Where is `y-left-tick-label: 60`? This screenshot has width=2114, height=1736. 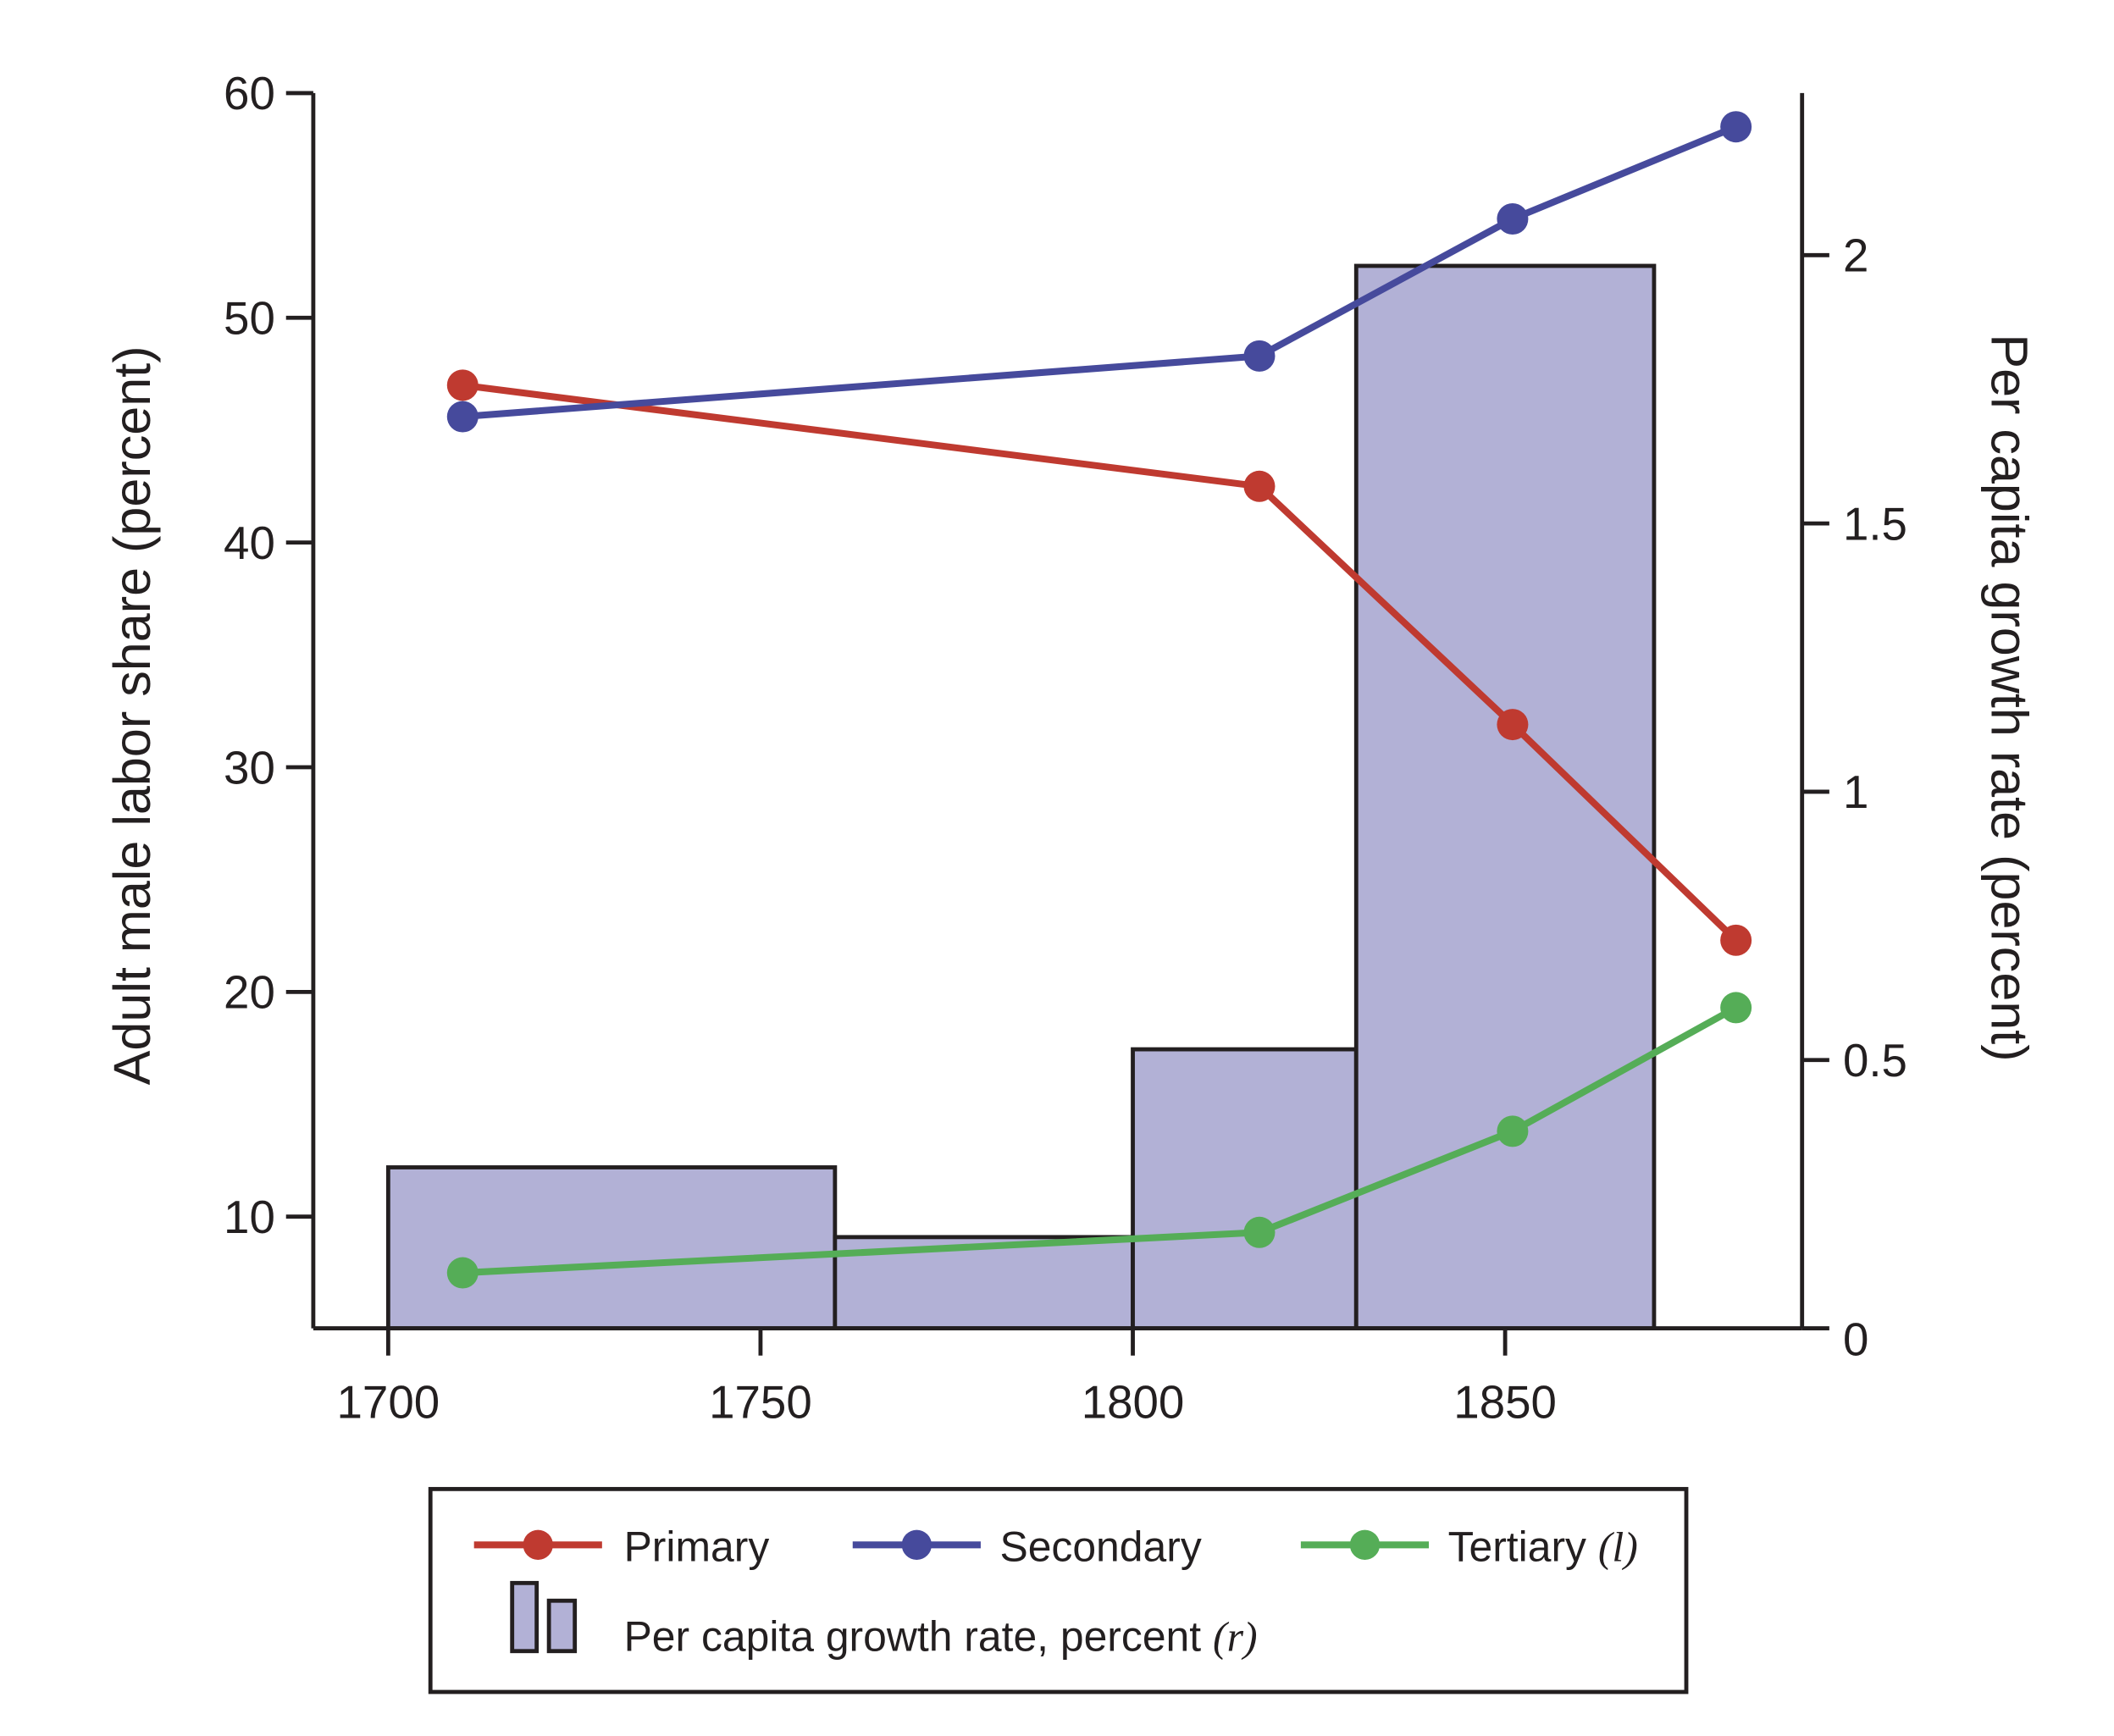
y-left-tick-label: 60 is located at coordinates (249, 93).